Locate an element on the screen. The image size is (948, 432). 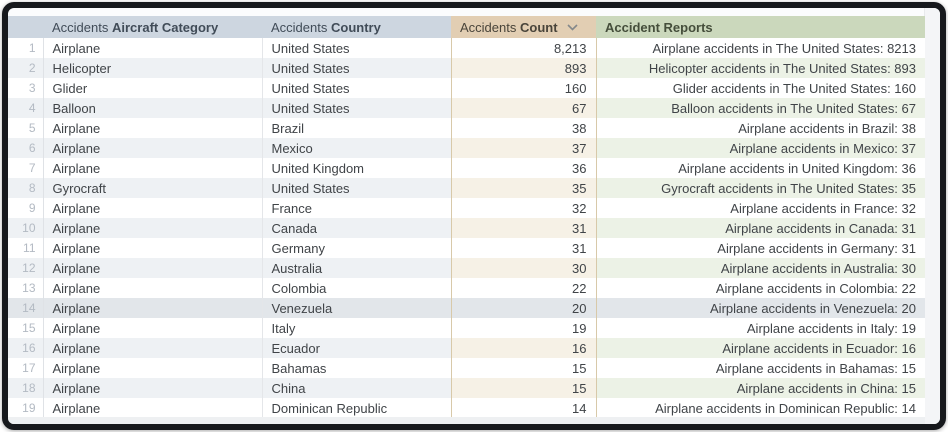
country-cell: Canada is located at coordinates (356, 228).